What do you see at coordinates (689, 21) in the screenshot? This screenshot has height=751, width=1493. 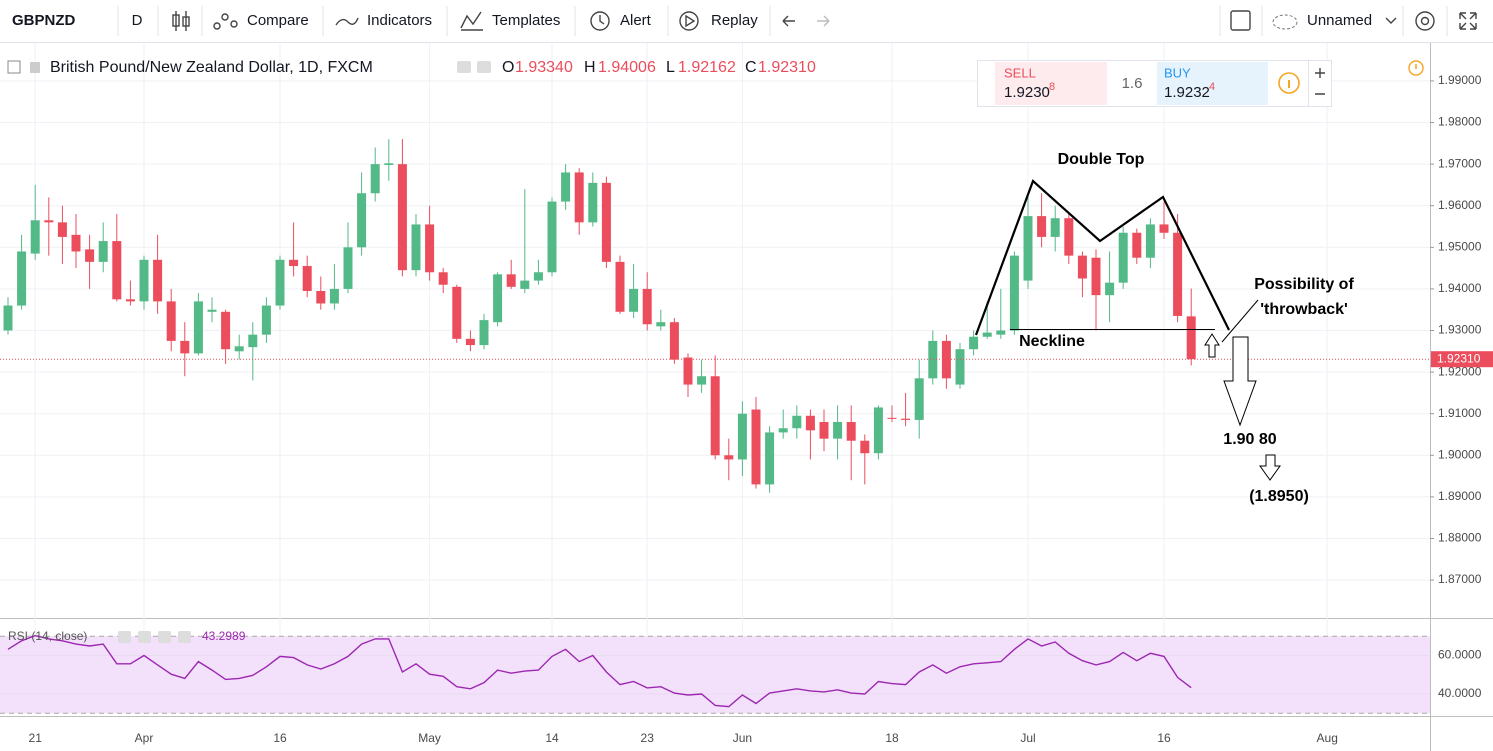 I see `replay-icon` at bounding box center [689, 21].